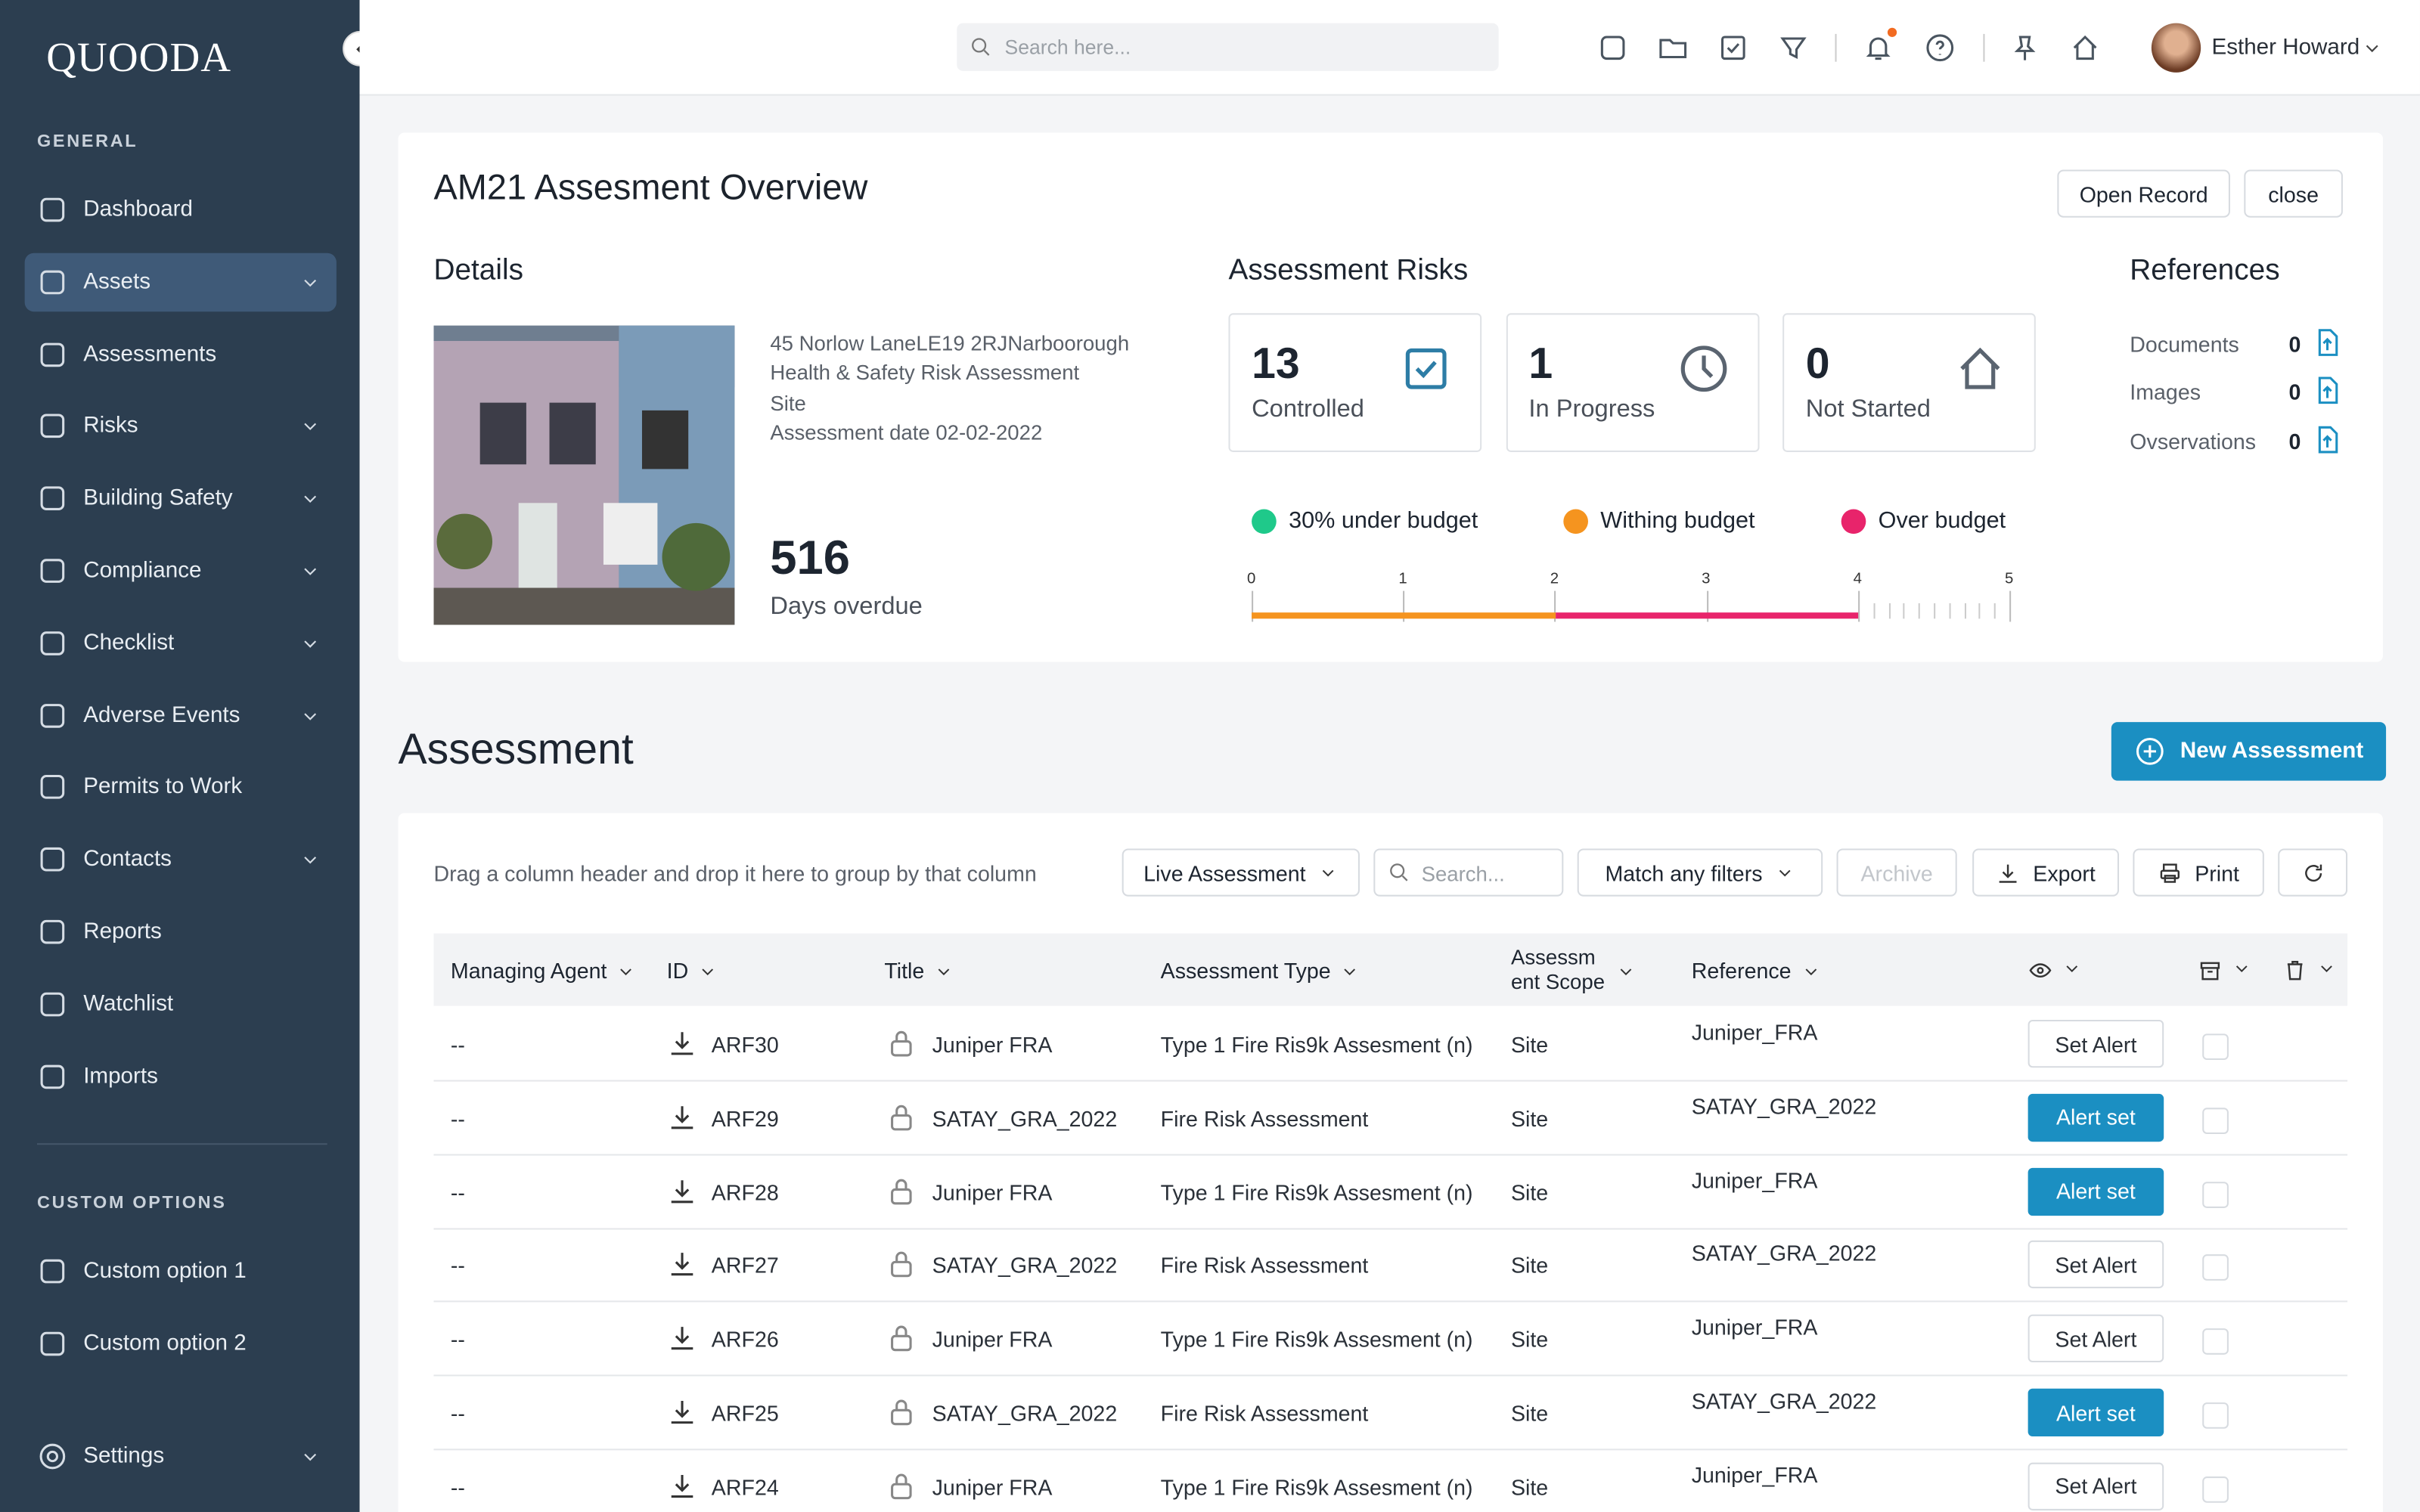 The width and height of the screenshot is (2420, 1512). What do you see at coordinates (745, 1118) in the screenshot?
I see `cell-id: ARF29` at bounding box center [745, 1118].